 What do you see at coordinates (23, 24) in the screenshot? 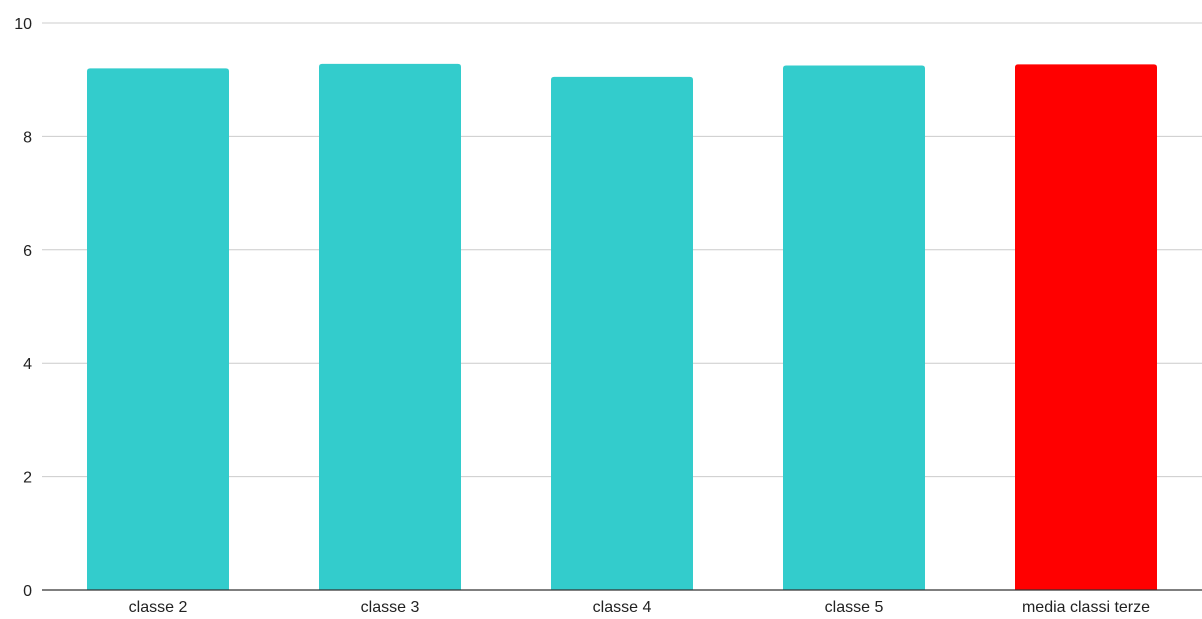
I see `y-tick-label: 10` at bounding box center [23, 24].